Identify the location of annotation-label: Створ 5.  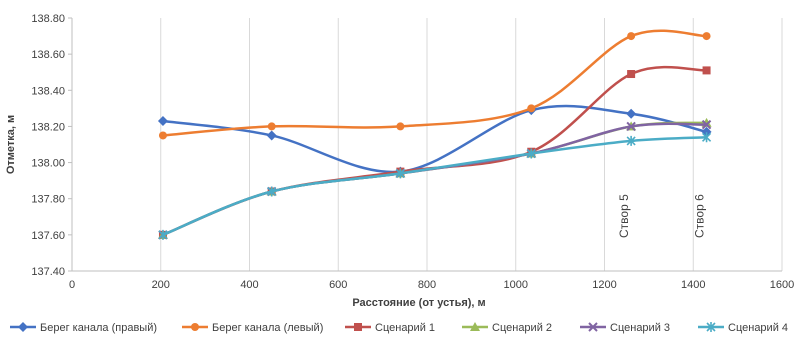
(624, 216).